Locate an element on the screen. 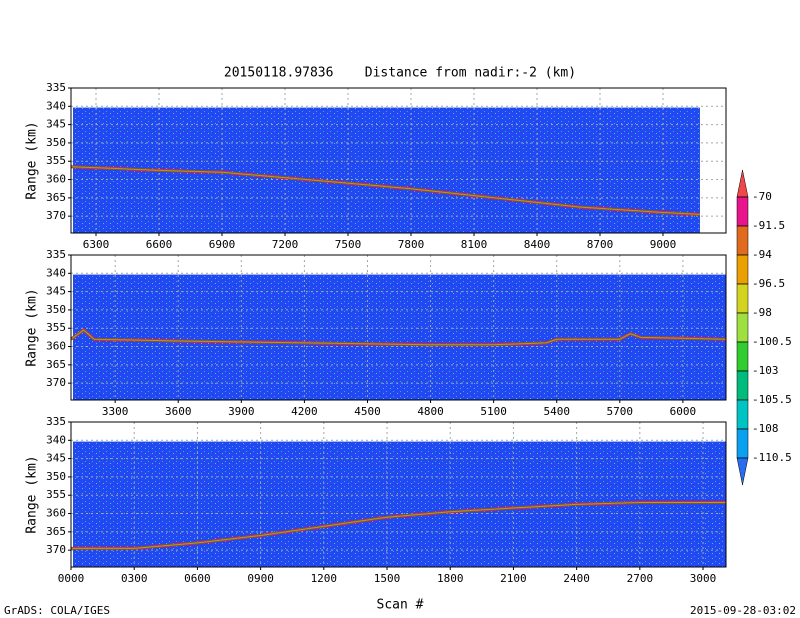 The image size is (800, 618). x-tick-label: 6900 is located at coordinates (222, 244).